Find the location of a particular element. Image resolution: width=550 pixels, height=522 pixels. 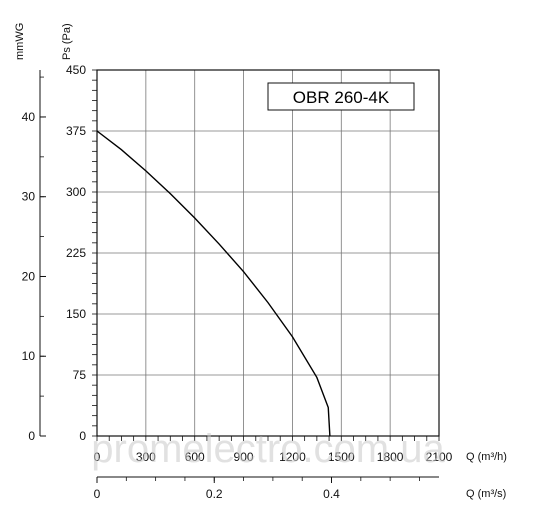

flow-m3s-tick-label: 0.4 is located at coordinates (331, 494).